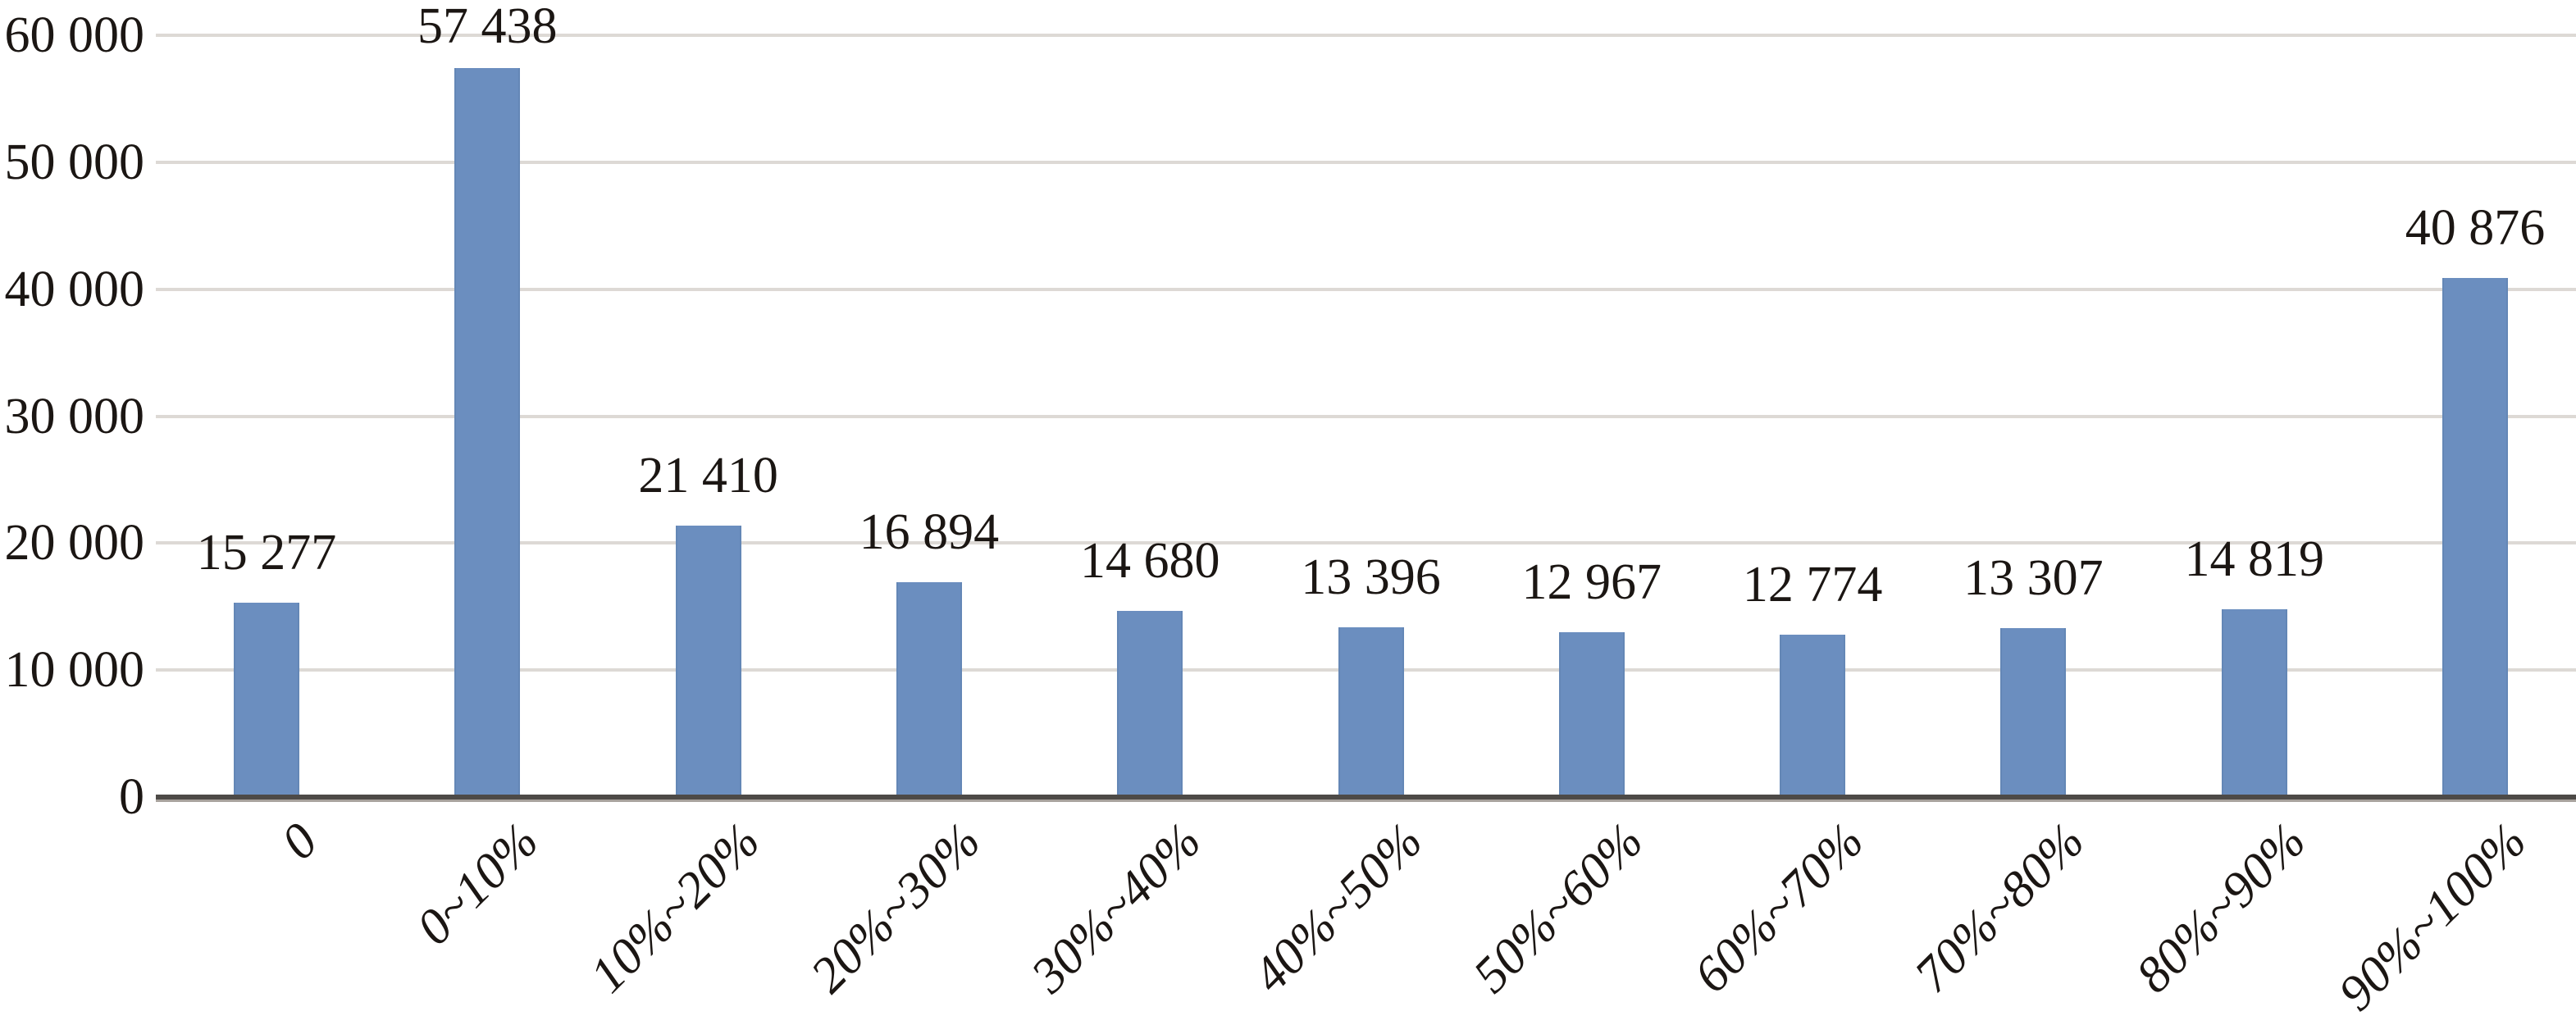 This screenshot has width=2576, height=1025. Describe the element at coordinates (74, 162) in the screenshot. I see `y-tick-label: 50 000` at that location.